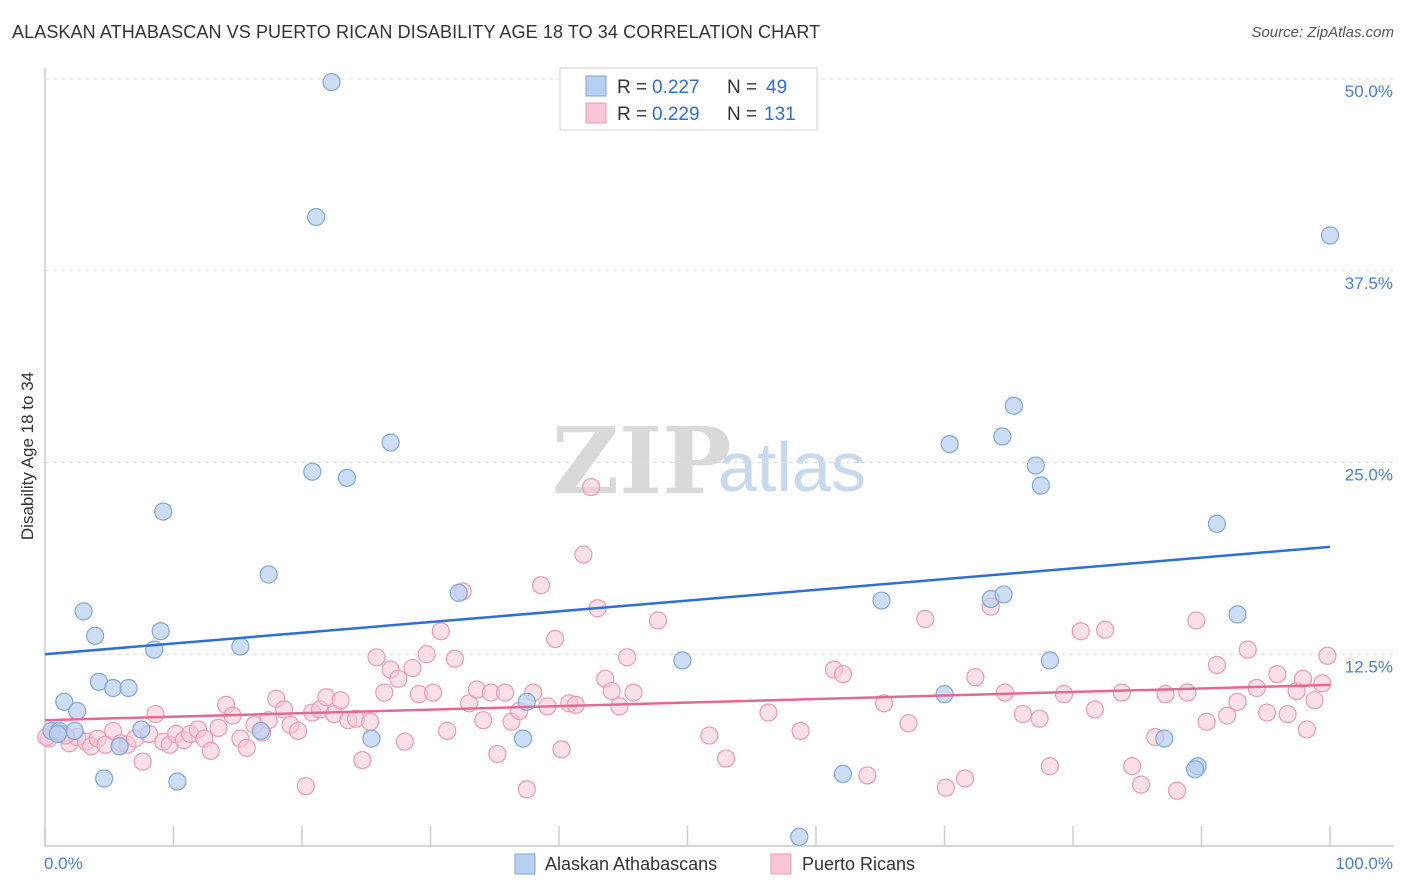 The width and height of the screenshot is (1406, 892). Describe the element at coordinates (676, 87) in the screenshot. I see `legend-r-value-1: 0.227` at that location.